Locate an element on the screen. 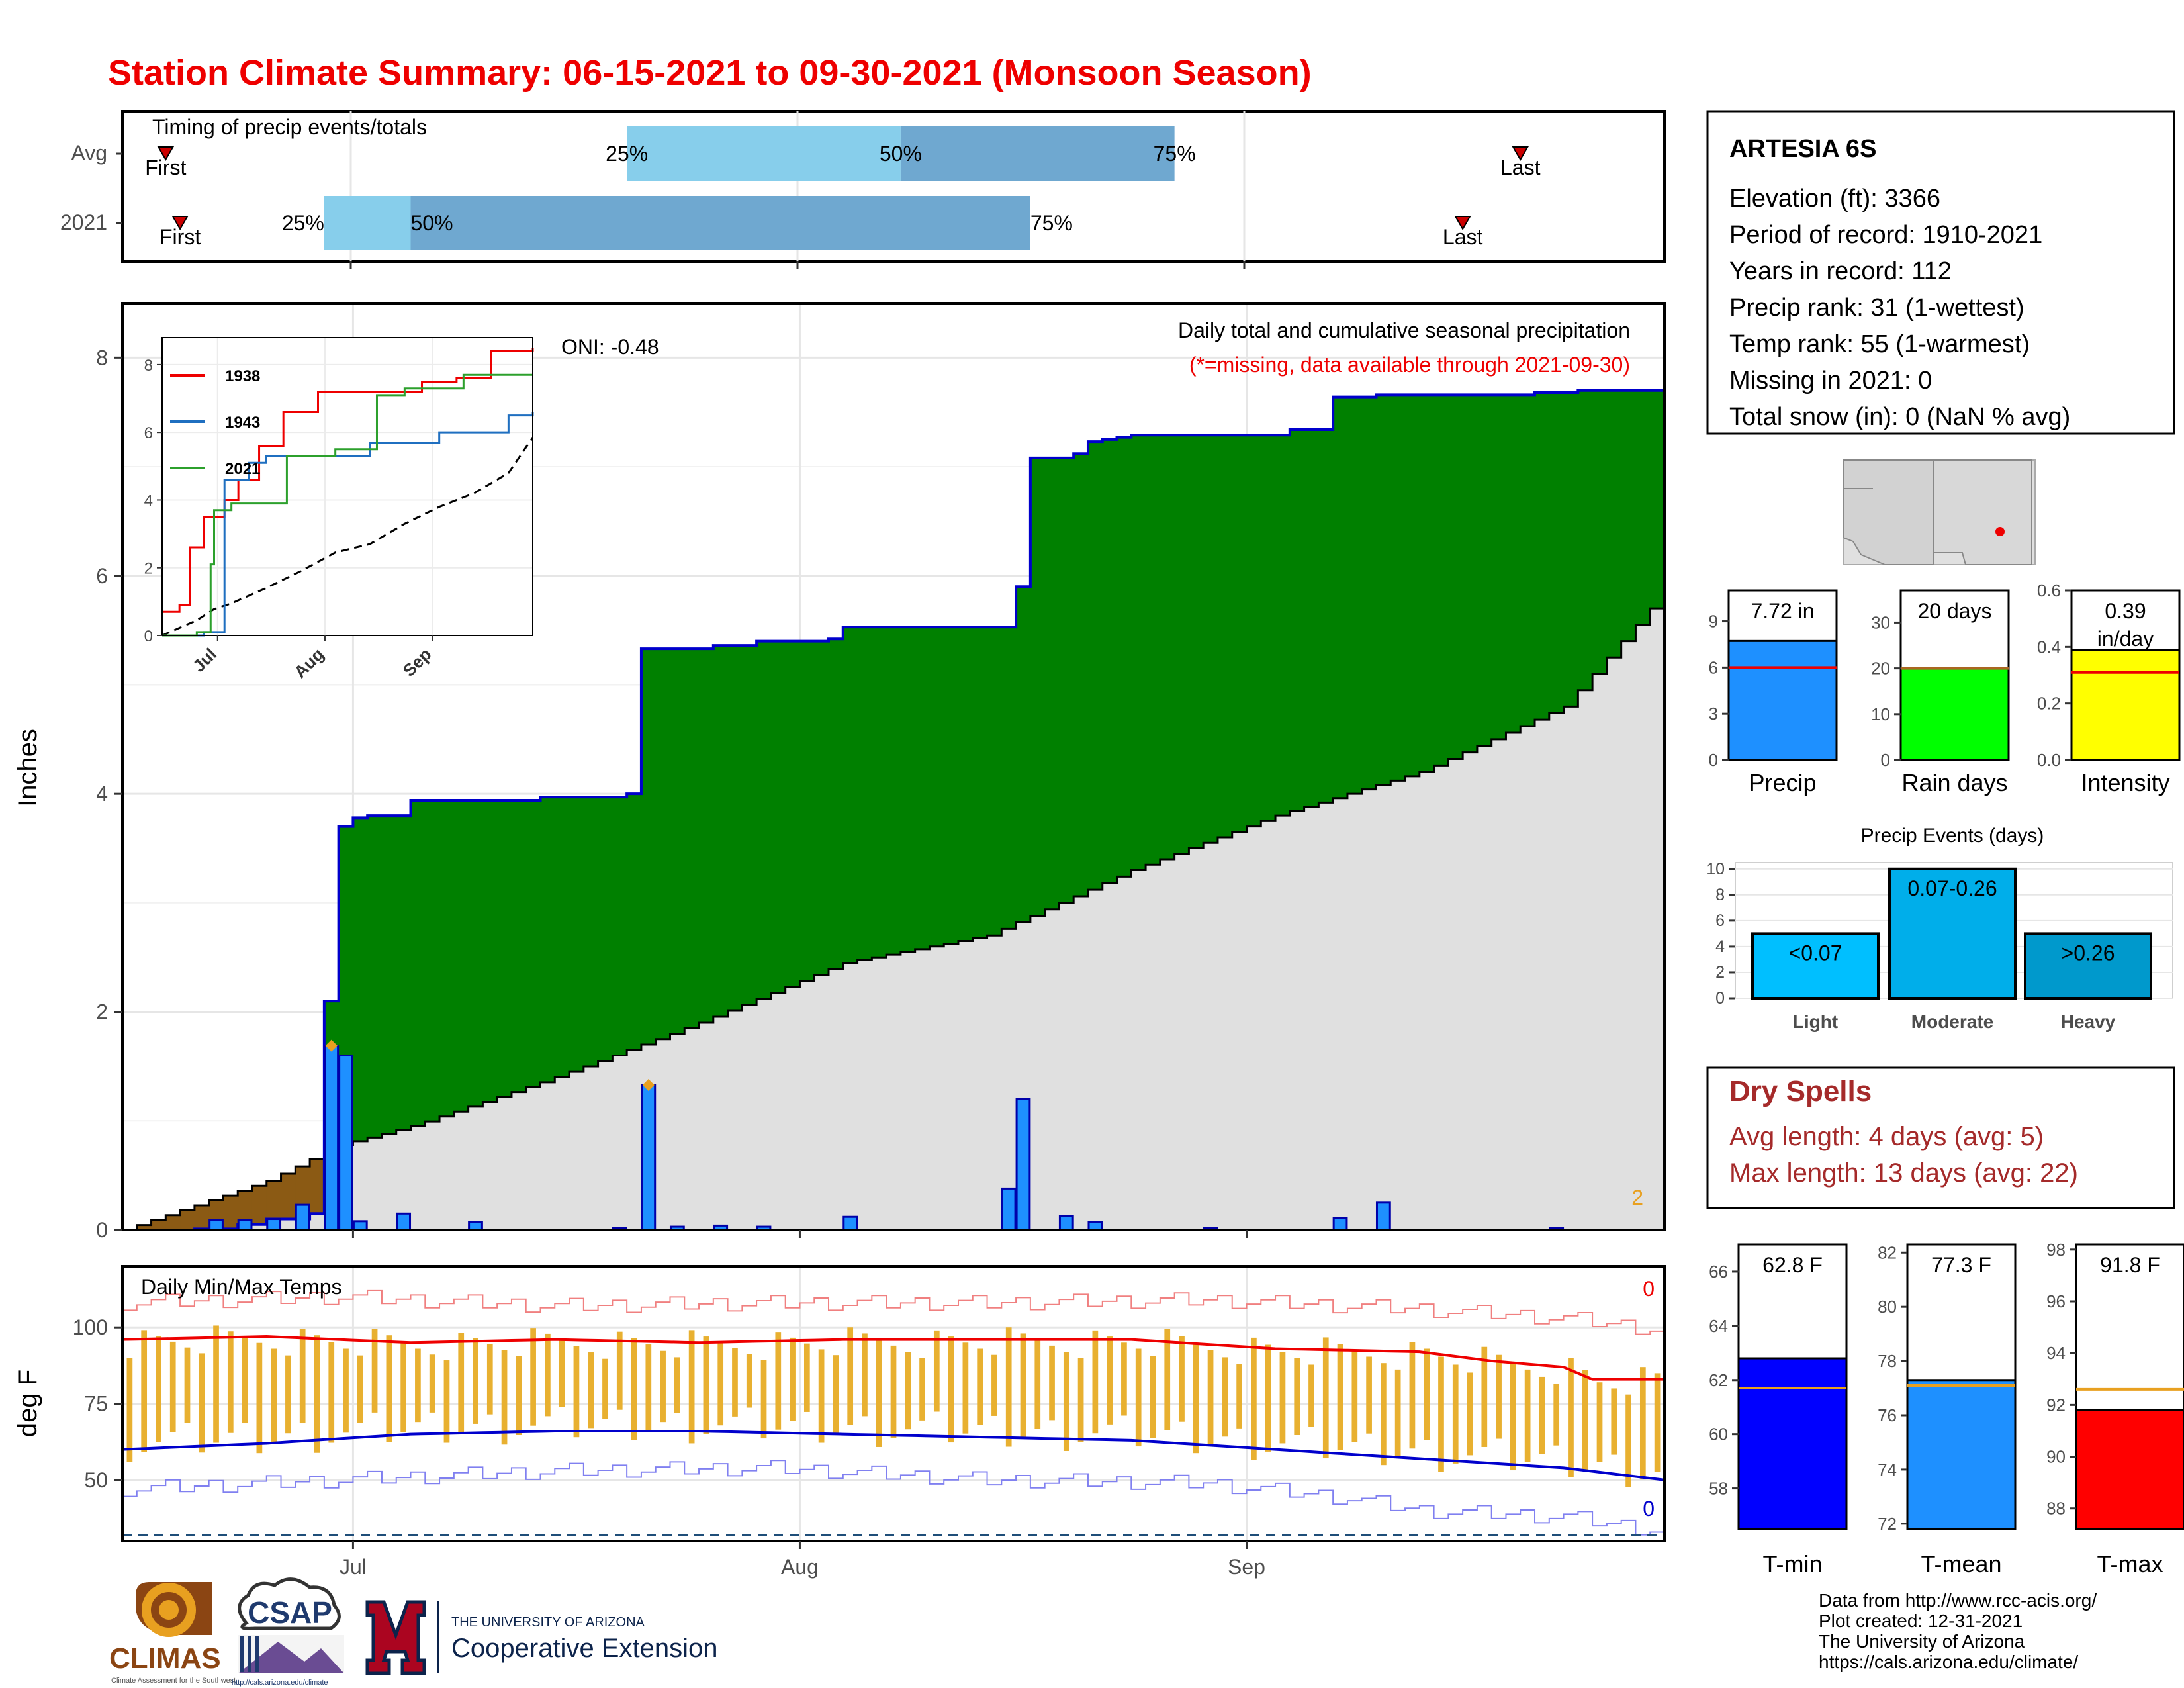  summary-axis-label: Intensity is located at coordinates (2125, 782).